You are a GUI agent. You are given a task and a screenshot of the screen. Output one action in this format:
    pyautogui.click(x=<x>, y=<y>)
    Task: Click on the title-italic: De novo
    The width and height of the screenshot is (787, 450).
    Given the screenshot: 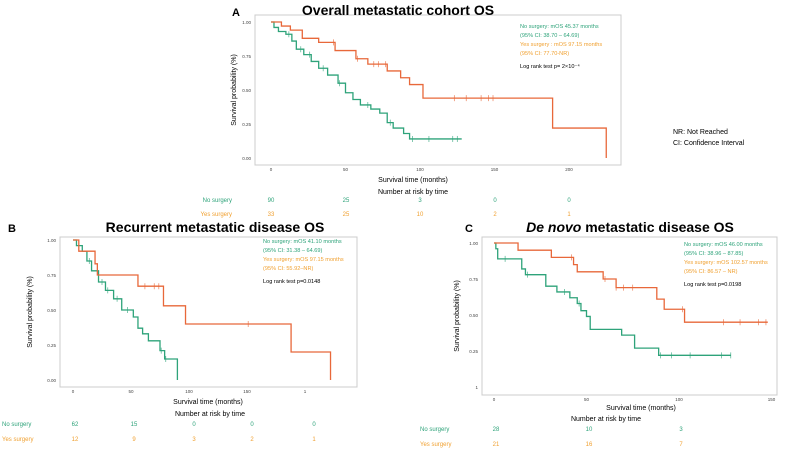 What is the action you would take?
    pyautogui.click(x=554, y=227)
    